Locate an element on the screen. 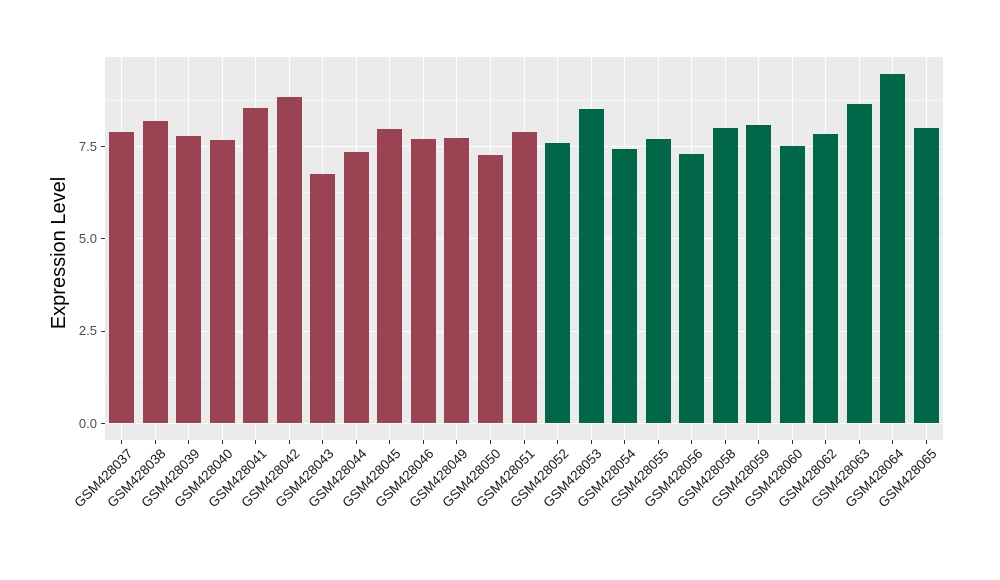  bar-GSM428042 is located at coordinates (289, 259).